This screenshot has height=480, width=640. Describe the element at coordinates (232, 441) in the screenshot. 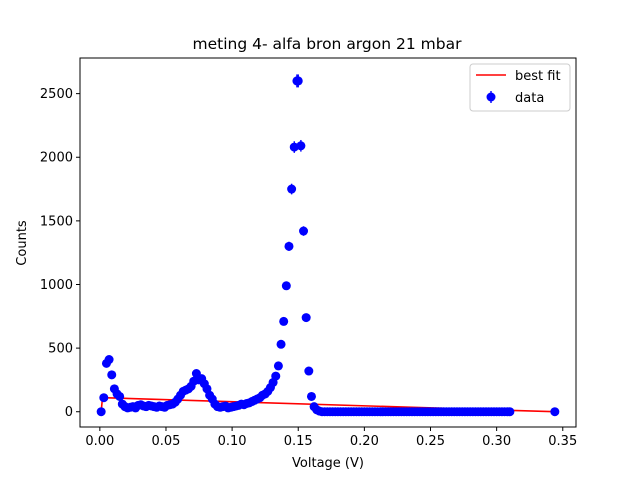

I see `x-tick-label: 0.10` at that location.